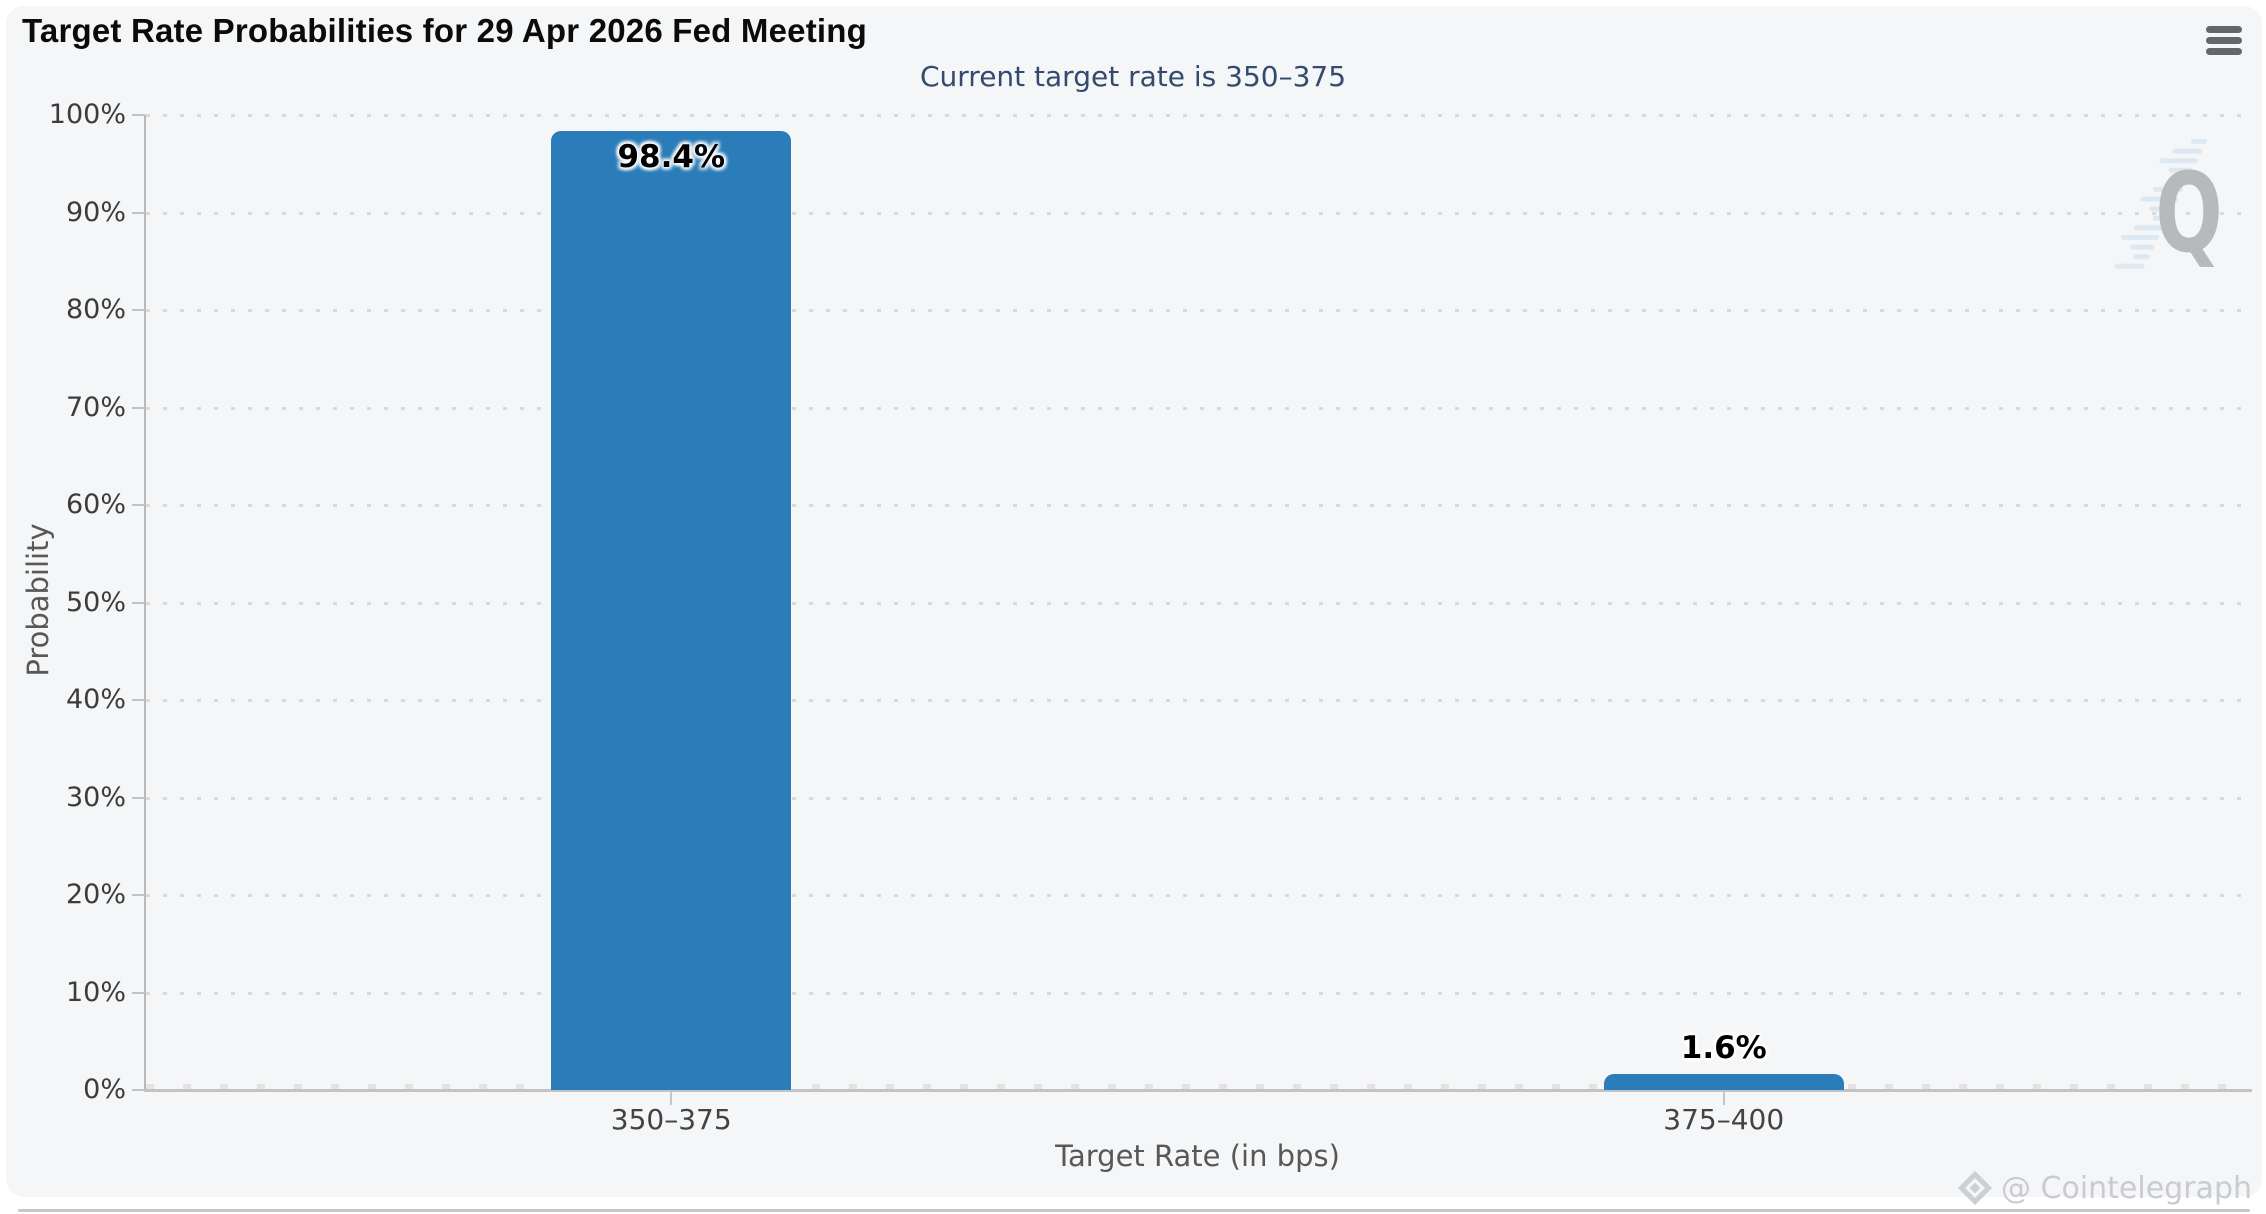 The height and width of the screenshot is (1214, 2266). Describe the element at coordinates (95, 602) in the screenshot. I see `y-tick-label: 50%` at that location.